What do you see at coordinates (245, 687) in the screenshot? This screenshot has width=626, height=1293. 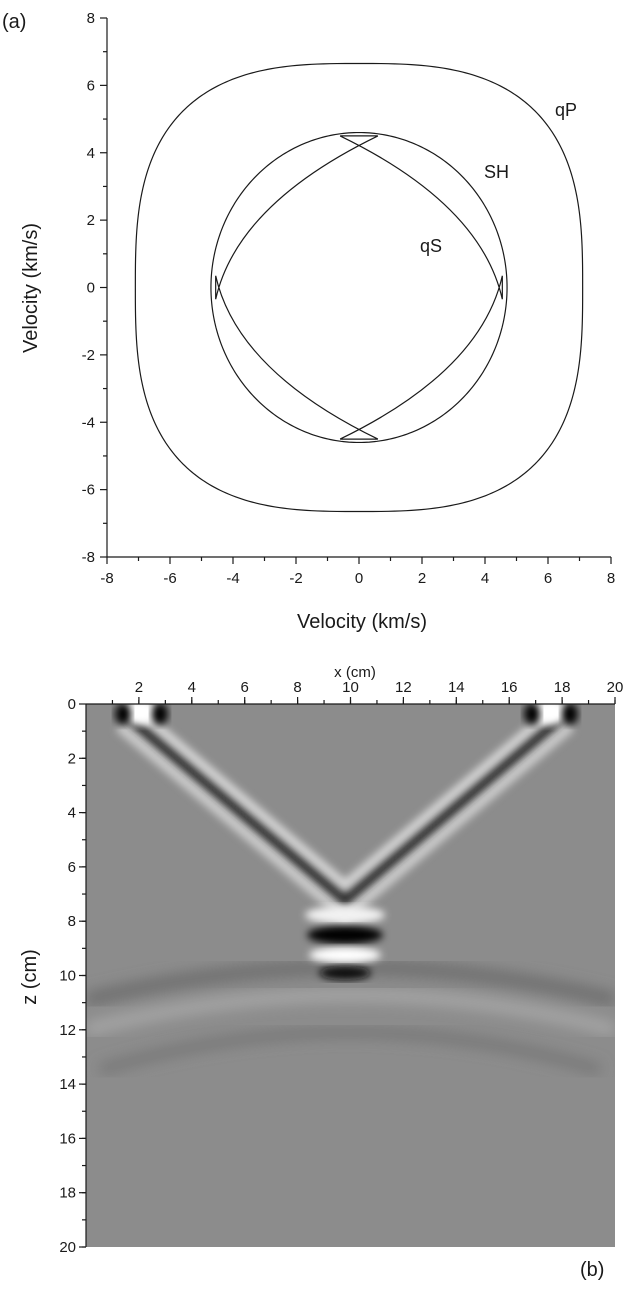 I see `panel-b-x-tick-label: 6` at bounding box center [245, 687].